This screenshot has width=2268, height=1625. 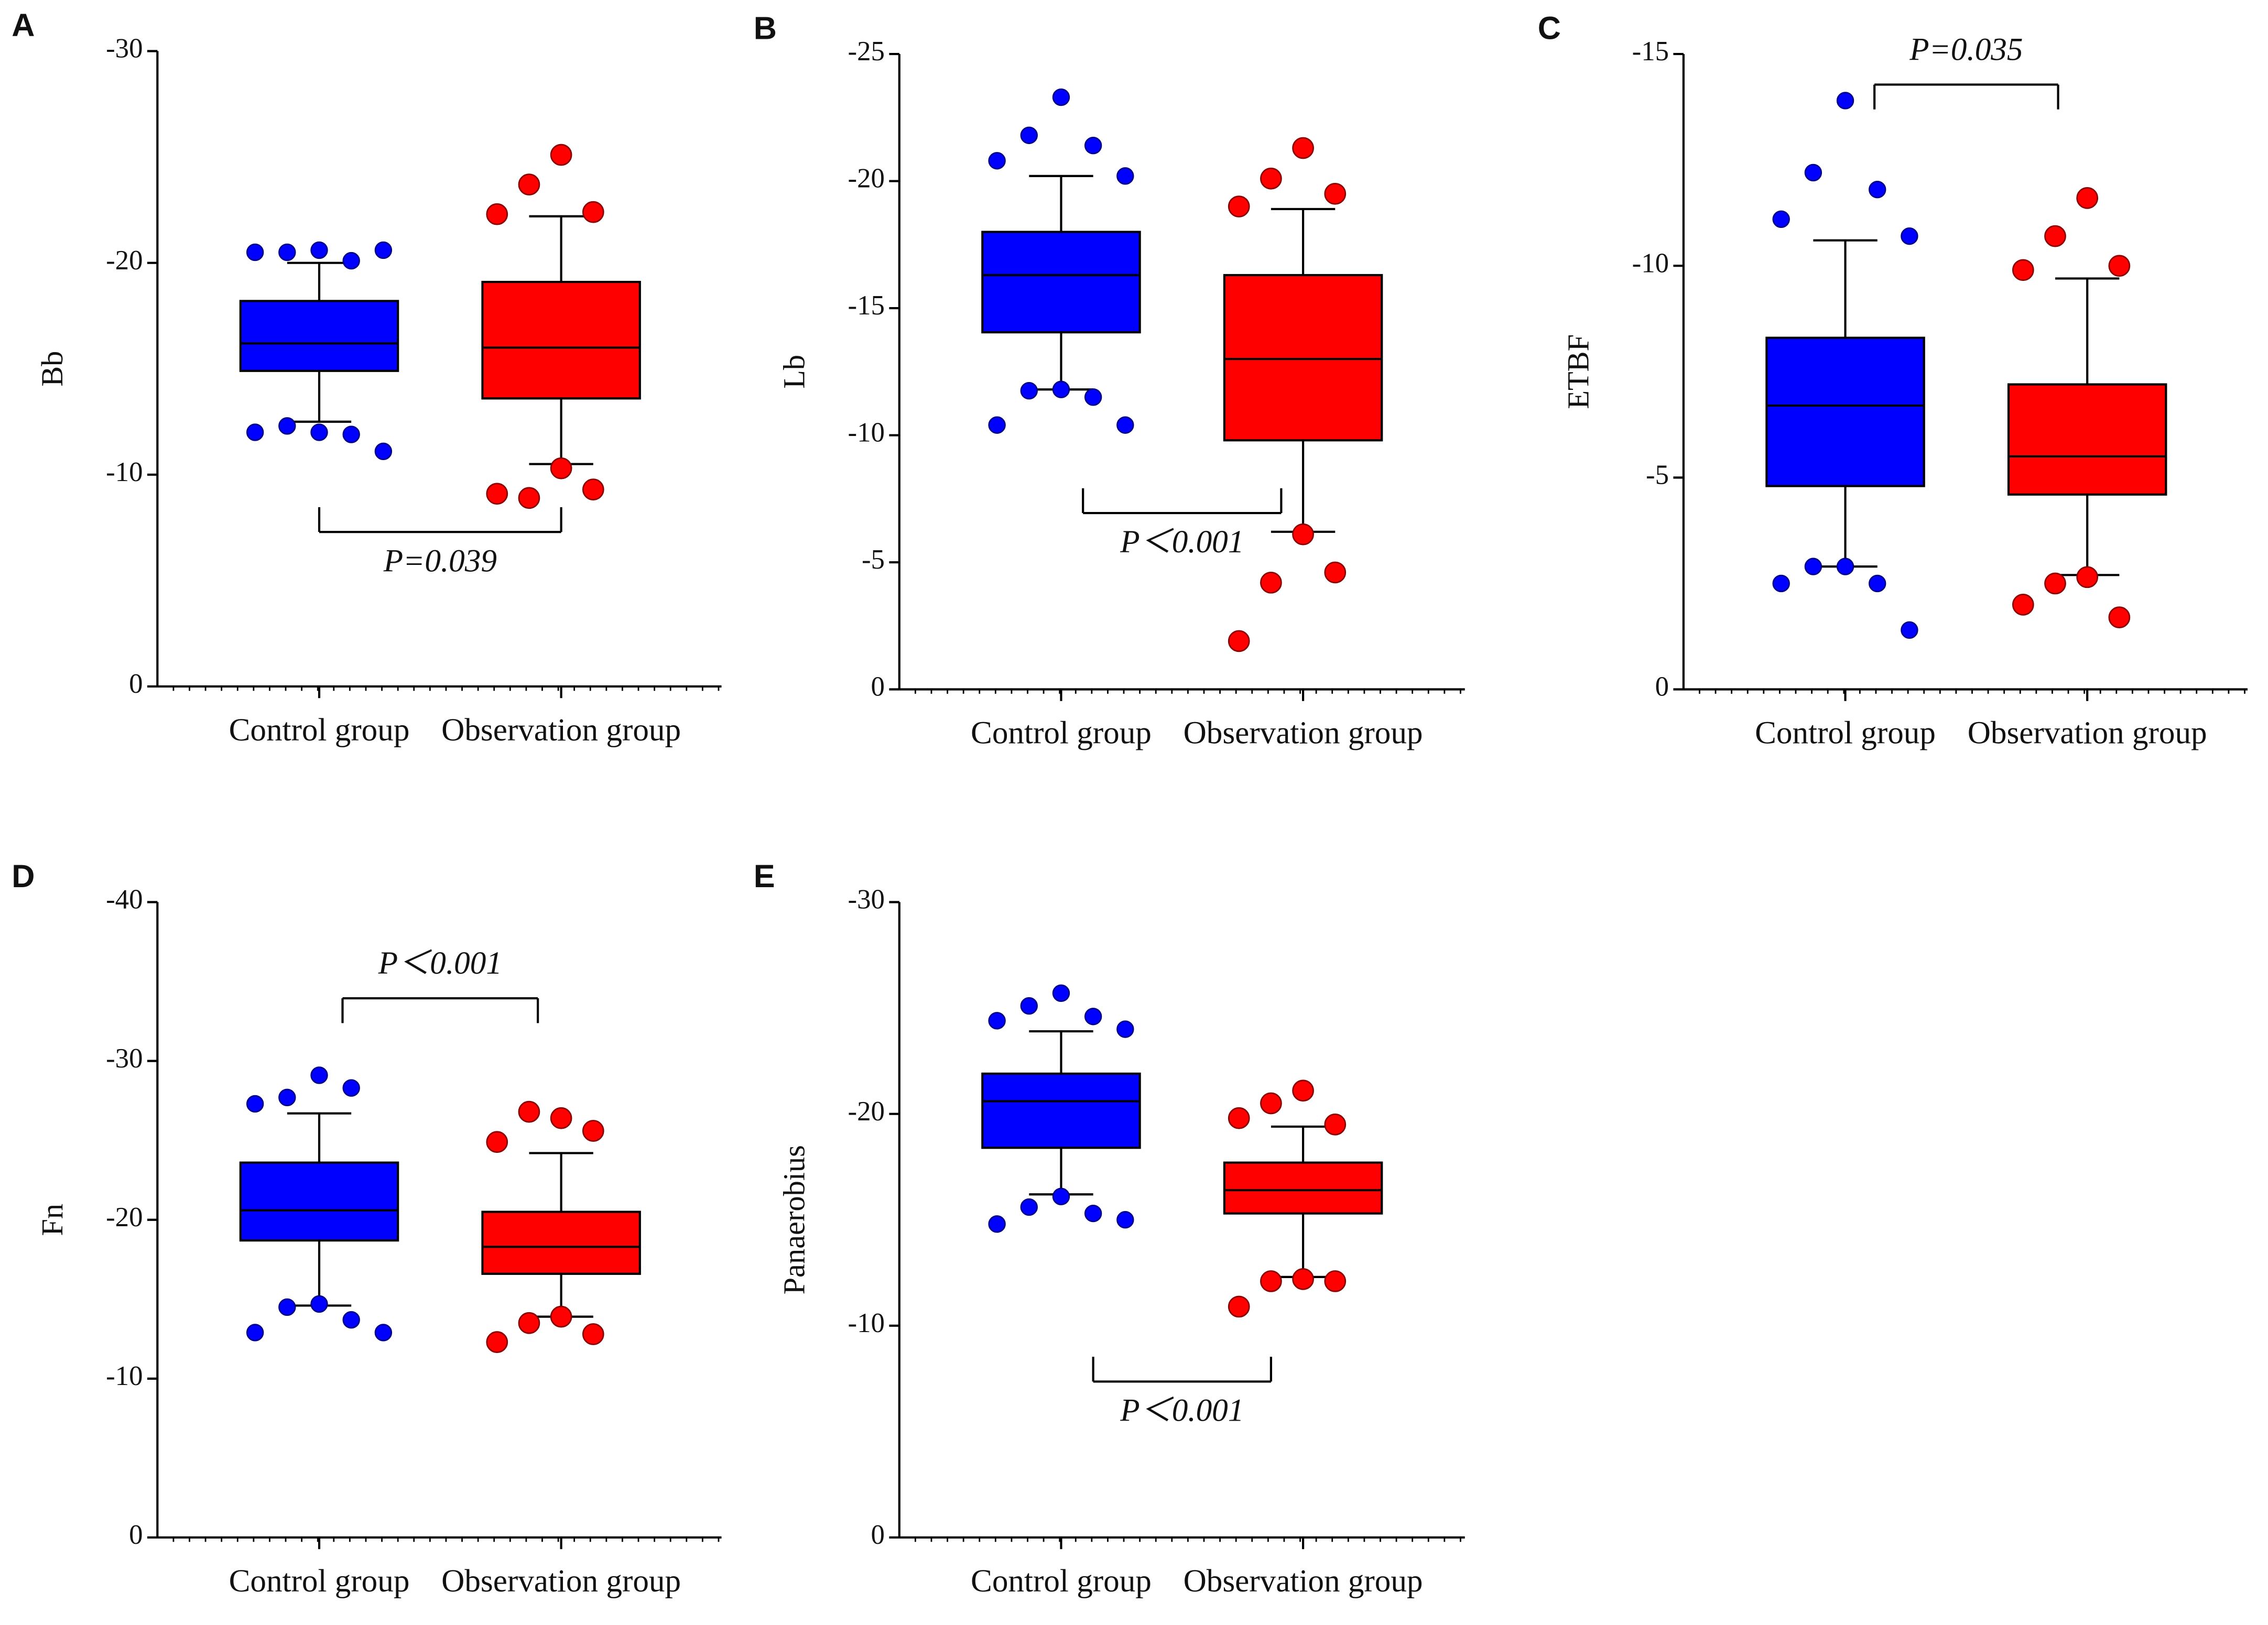 What do you see at coordinates (23, 876) in the screenshot?
I see `panel-label: D` at bounding box center [23, 876].